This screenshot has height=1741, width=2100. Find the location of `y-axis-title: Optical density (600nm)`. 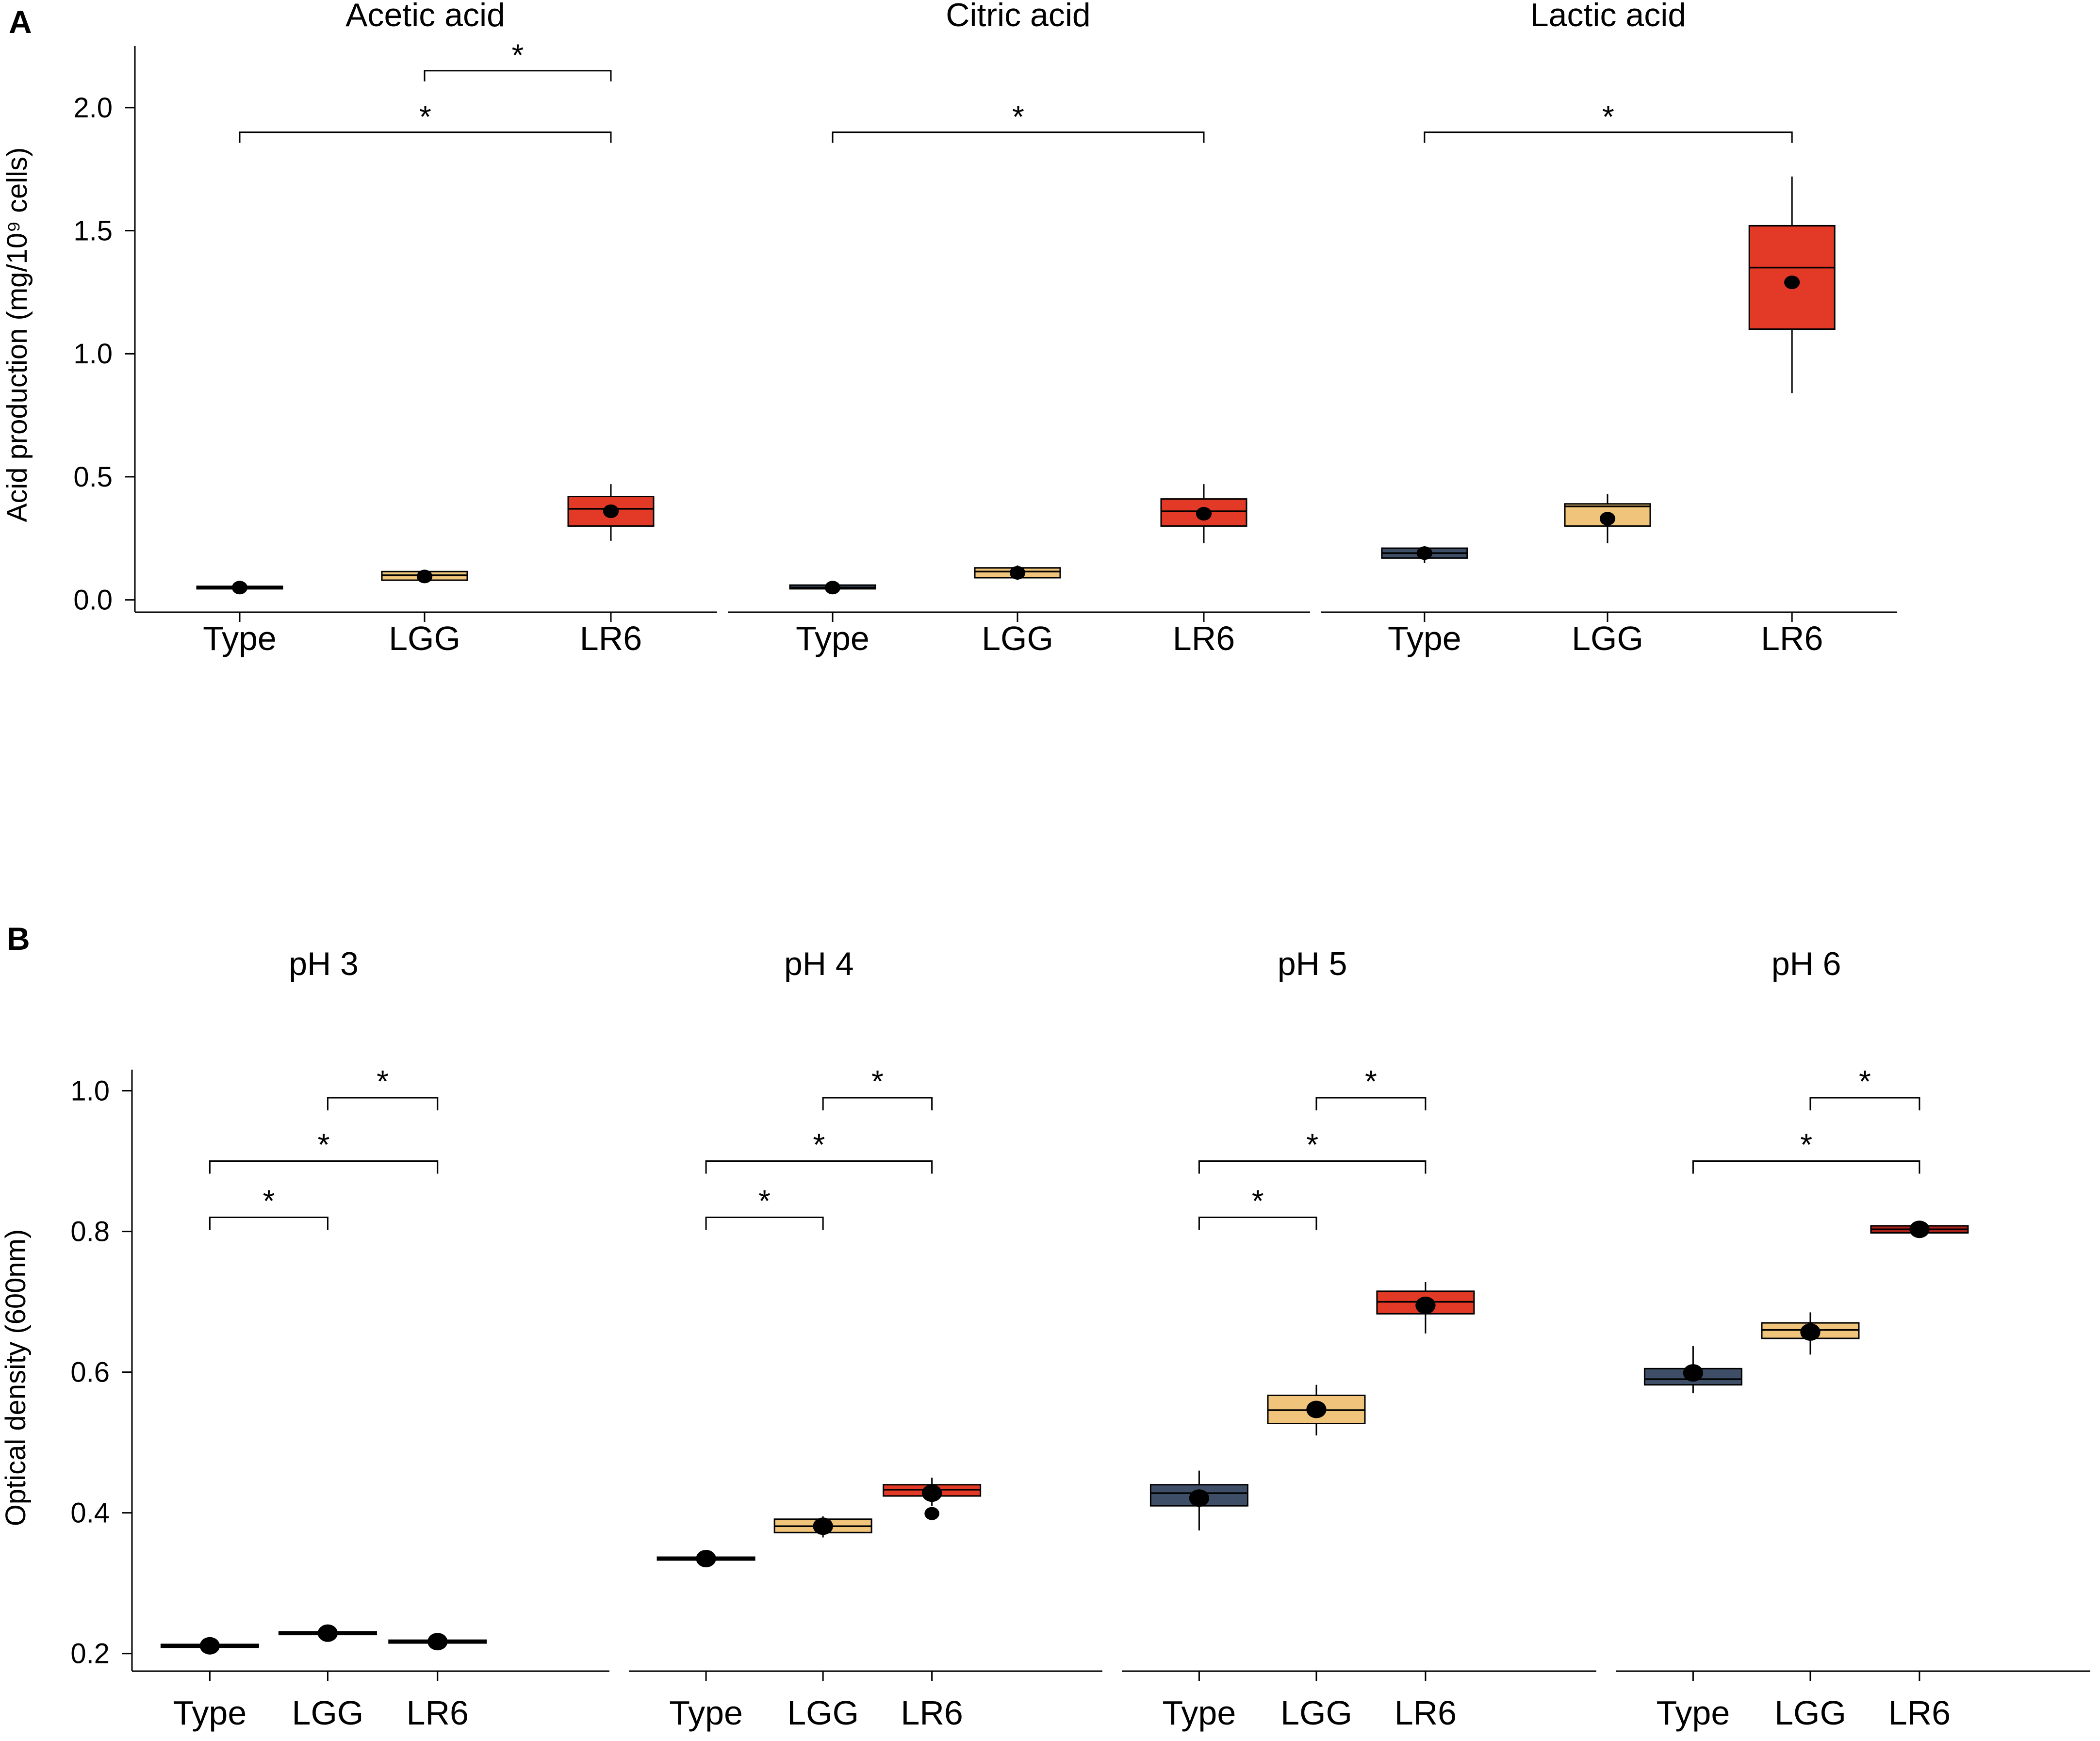

y-axis-title: Optical density (600nm) is located at coordinates (16, 1377).